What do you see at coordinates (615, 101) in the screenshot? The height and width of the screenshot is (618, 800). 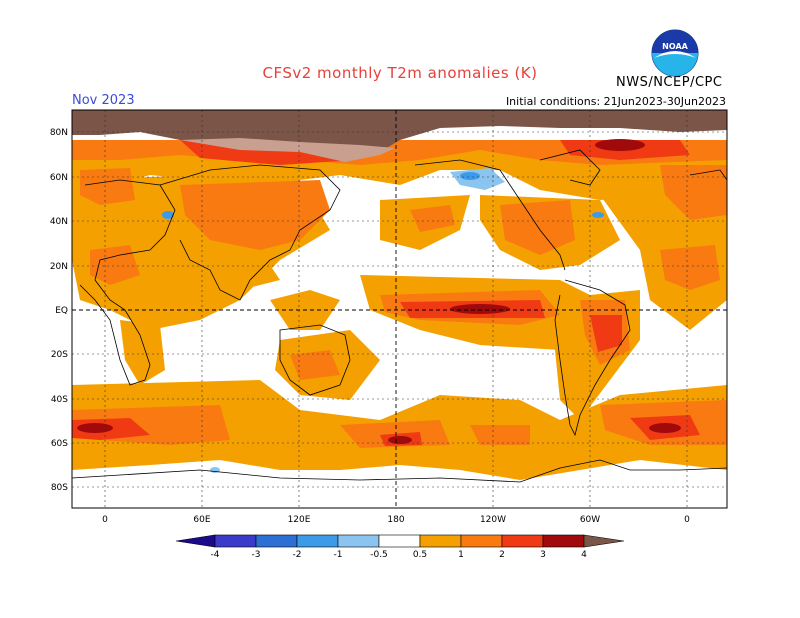 I see `initial-conditions-label: Initial conditions: 21Jun2023-30Jun2023` at bounding box center [615, 101].